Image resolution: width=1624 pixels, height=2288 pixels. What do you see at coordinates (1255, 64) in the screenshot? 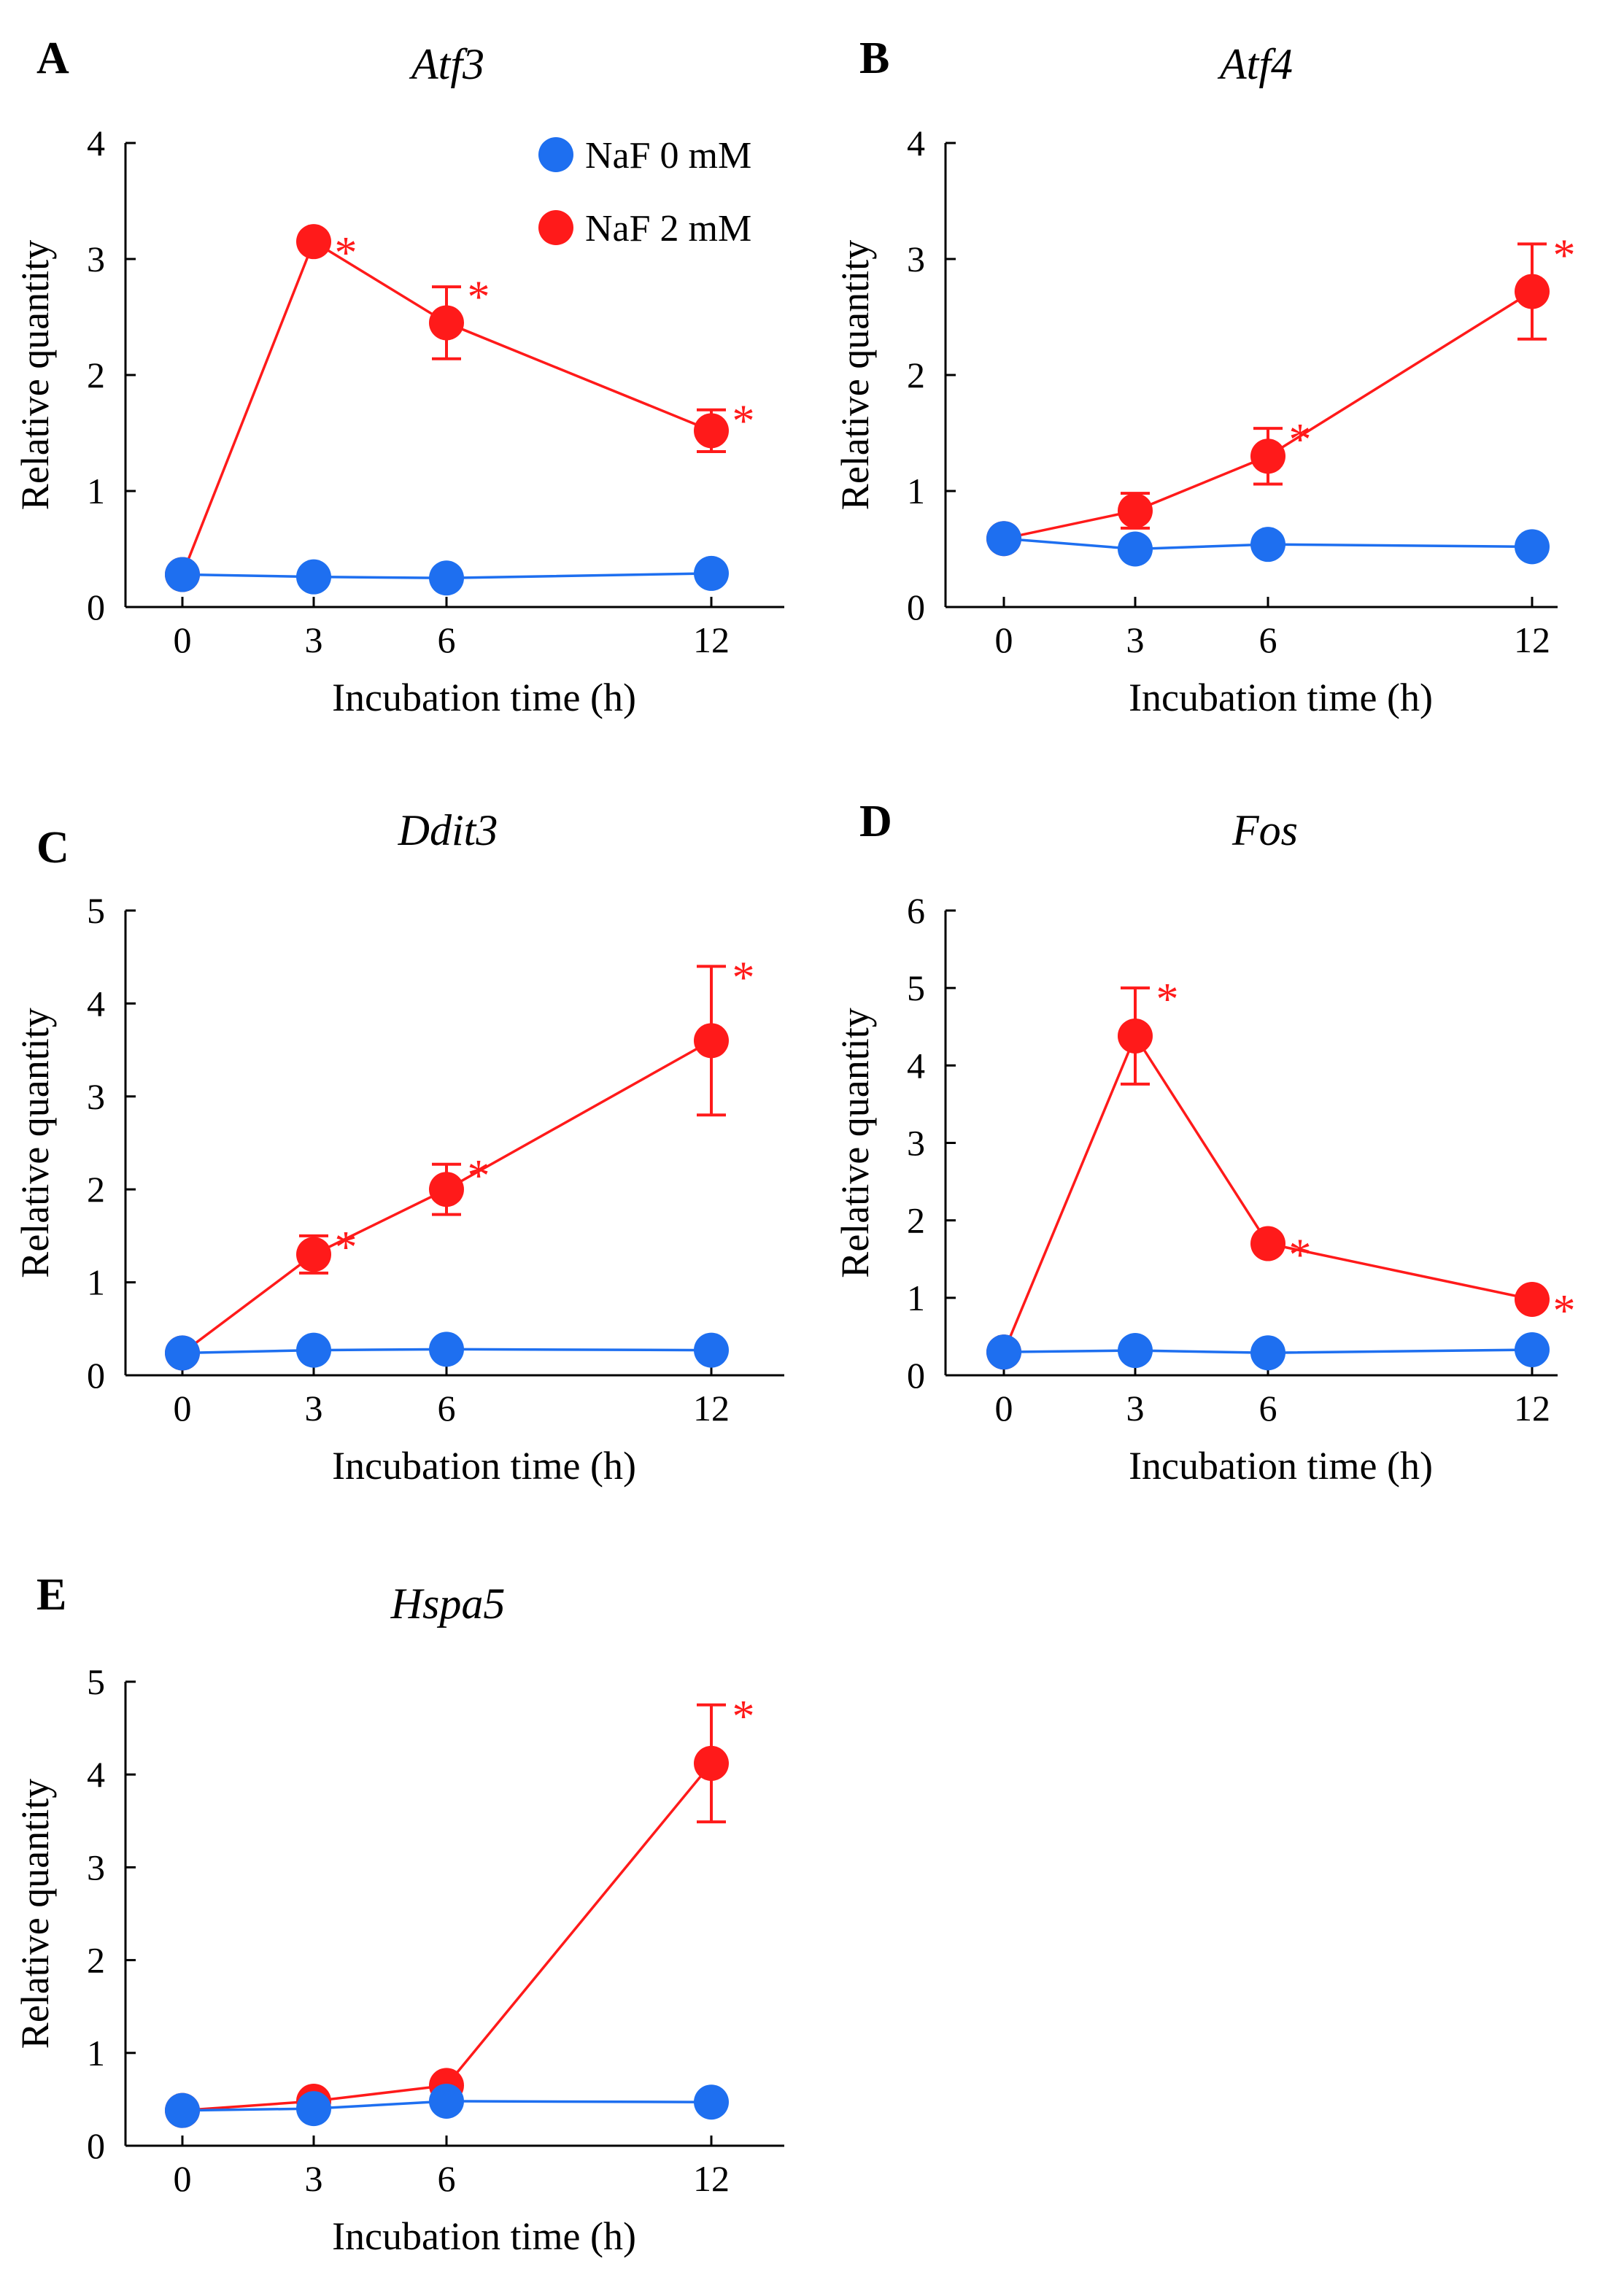
I see `panel-title: Atf4` at bounding box center [1255, 64].